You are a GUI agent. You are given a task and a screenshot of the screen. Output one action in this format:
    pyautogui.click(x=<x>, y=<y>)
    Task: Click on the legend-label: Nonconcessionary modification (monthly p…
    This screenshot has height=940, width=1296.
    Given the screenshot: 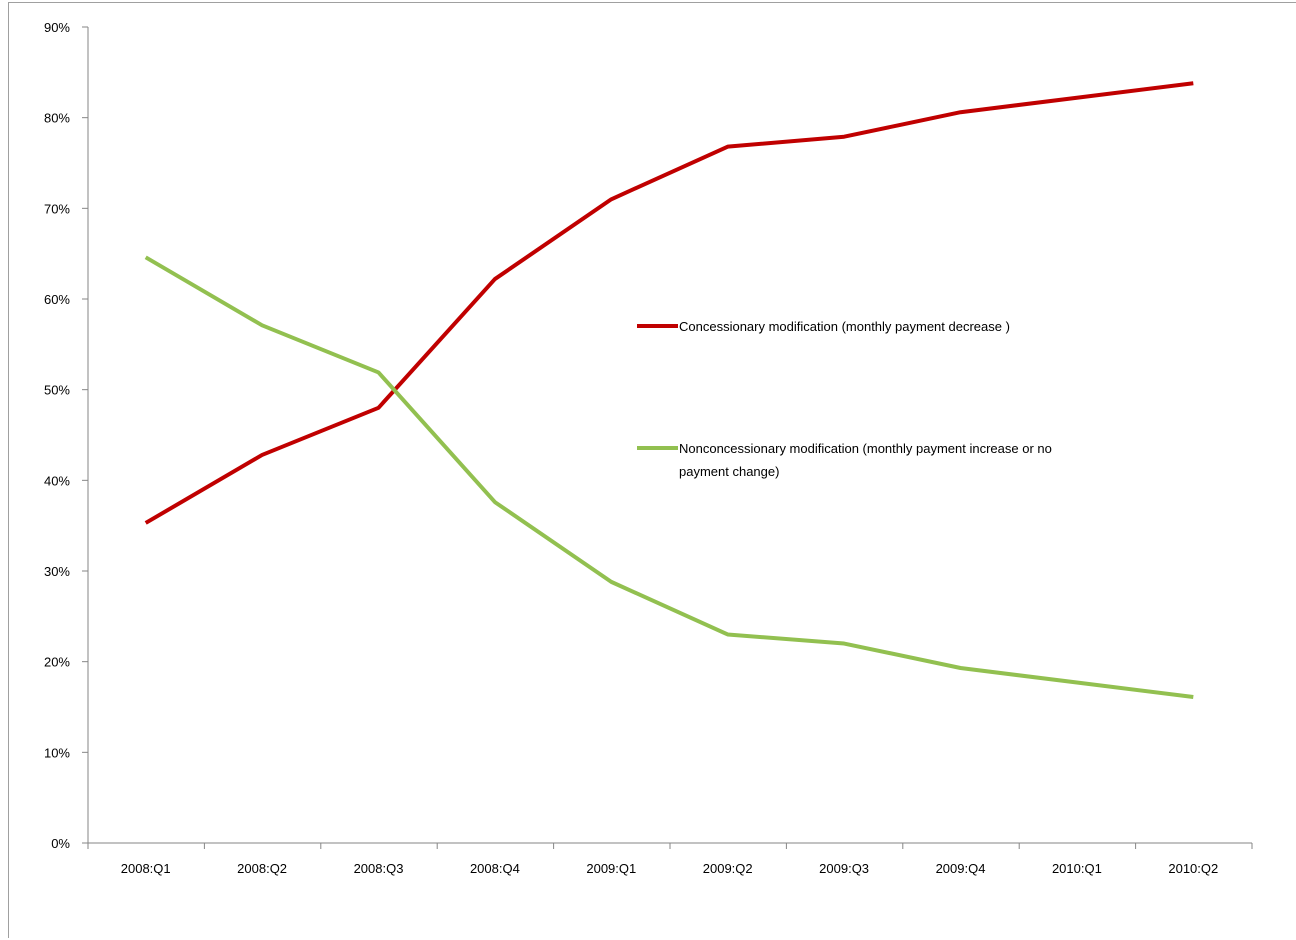 What is the action you would take?
    pyautogui.click(x=865, y=448)
    